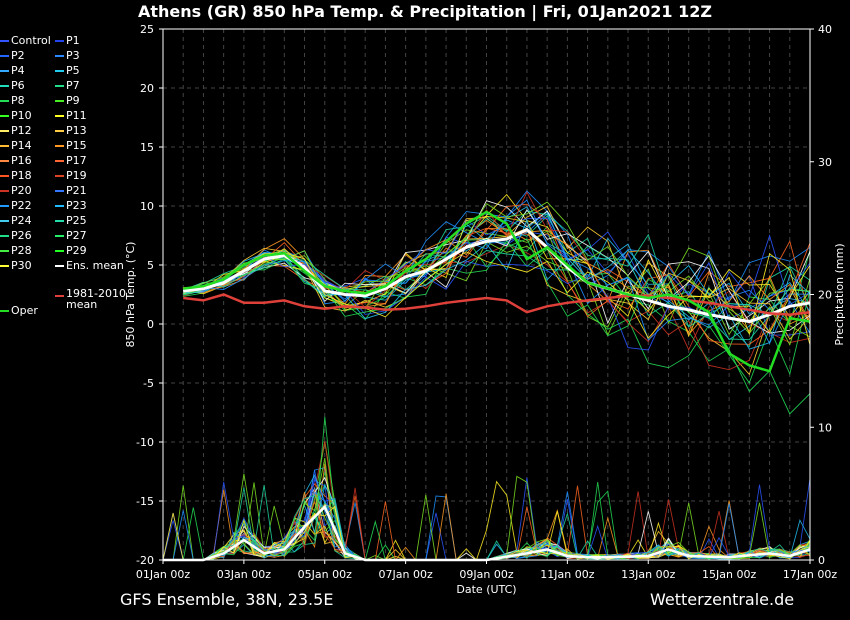  I want to click on legend-entry: P7, so click(67, 85).